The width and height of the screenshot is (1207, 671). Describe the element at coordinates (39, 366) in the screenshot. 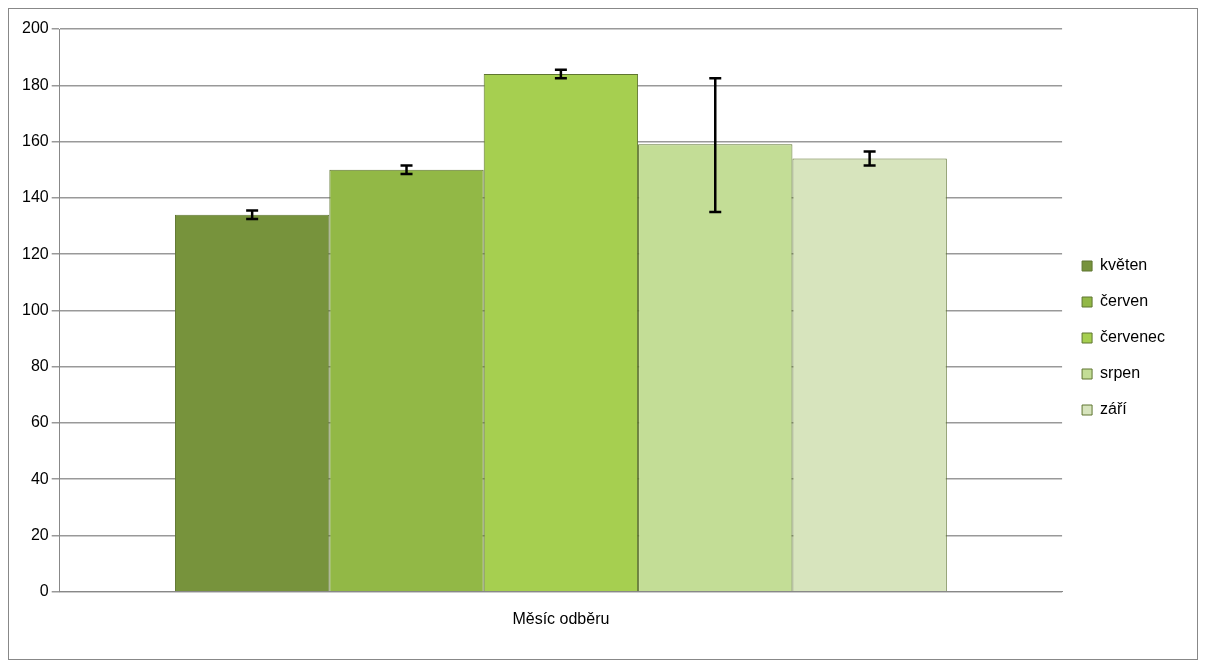

I see `y-tick-label: 80` at that location.